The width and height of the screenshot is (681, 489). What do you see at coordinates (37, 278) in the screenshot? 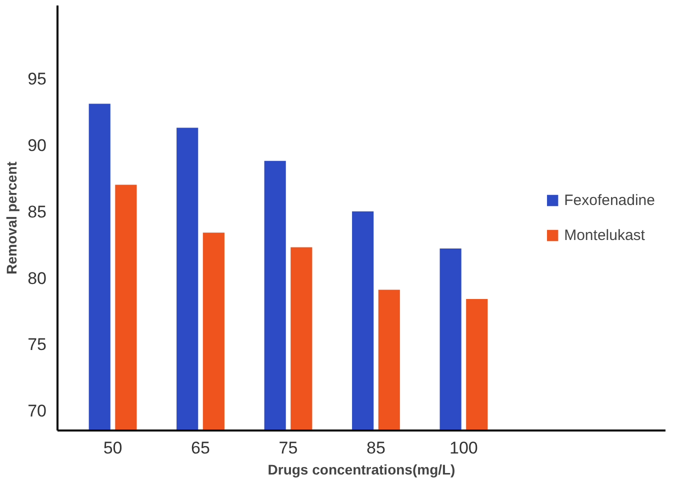
I see `y-tick-label: 80` at bounding box center [37, 278].